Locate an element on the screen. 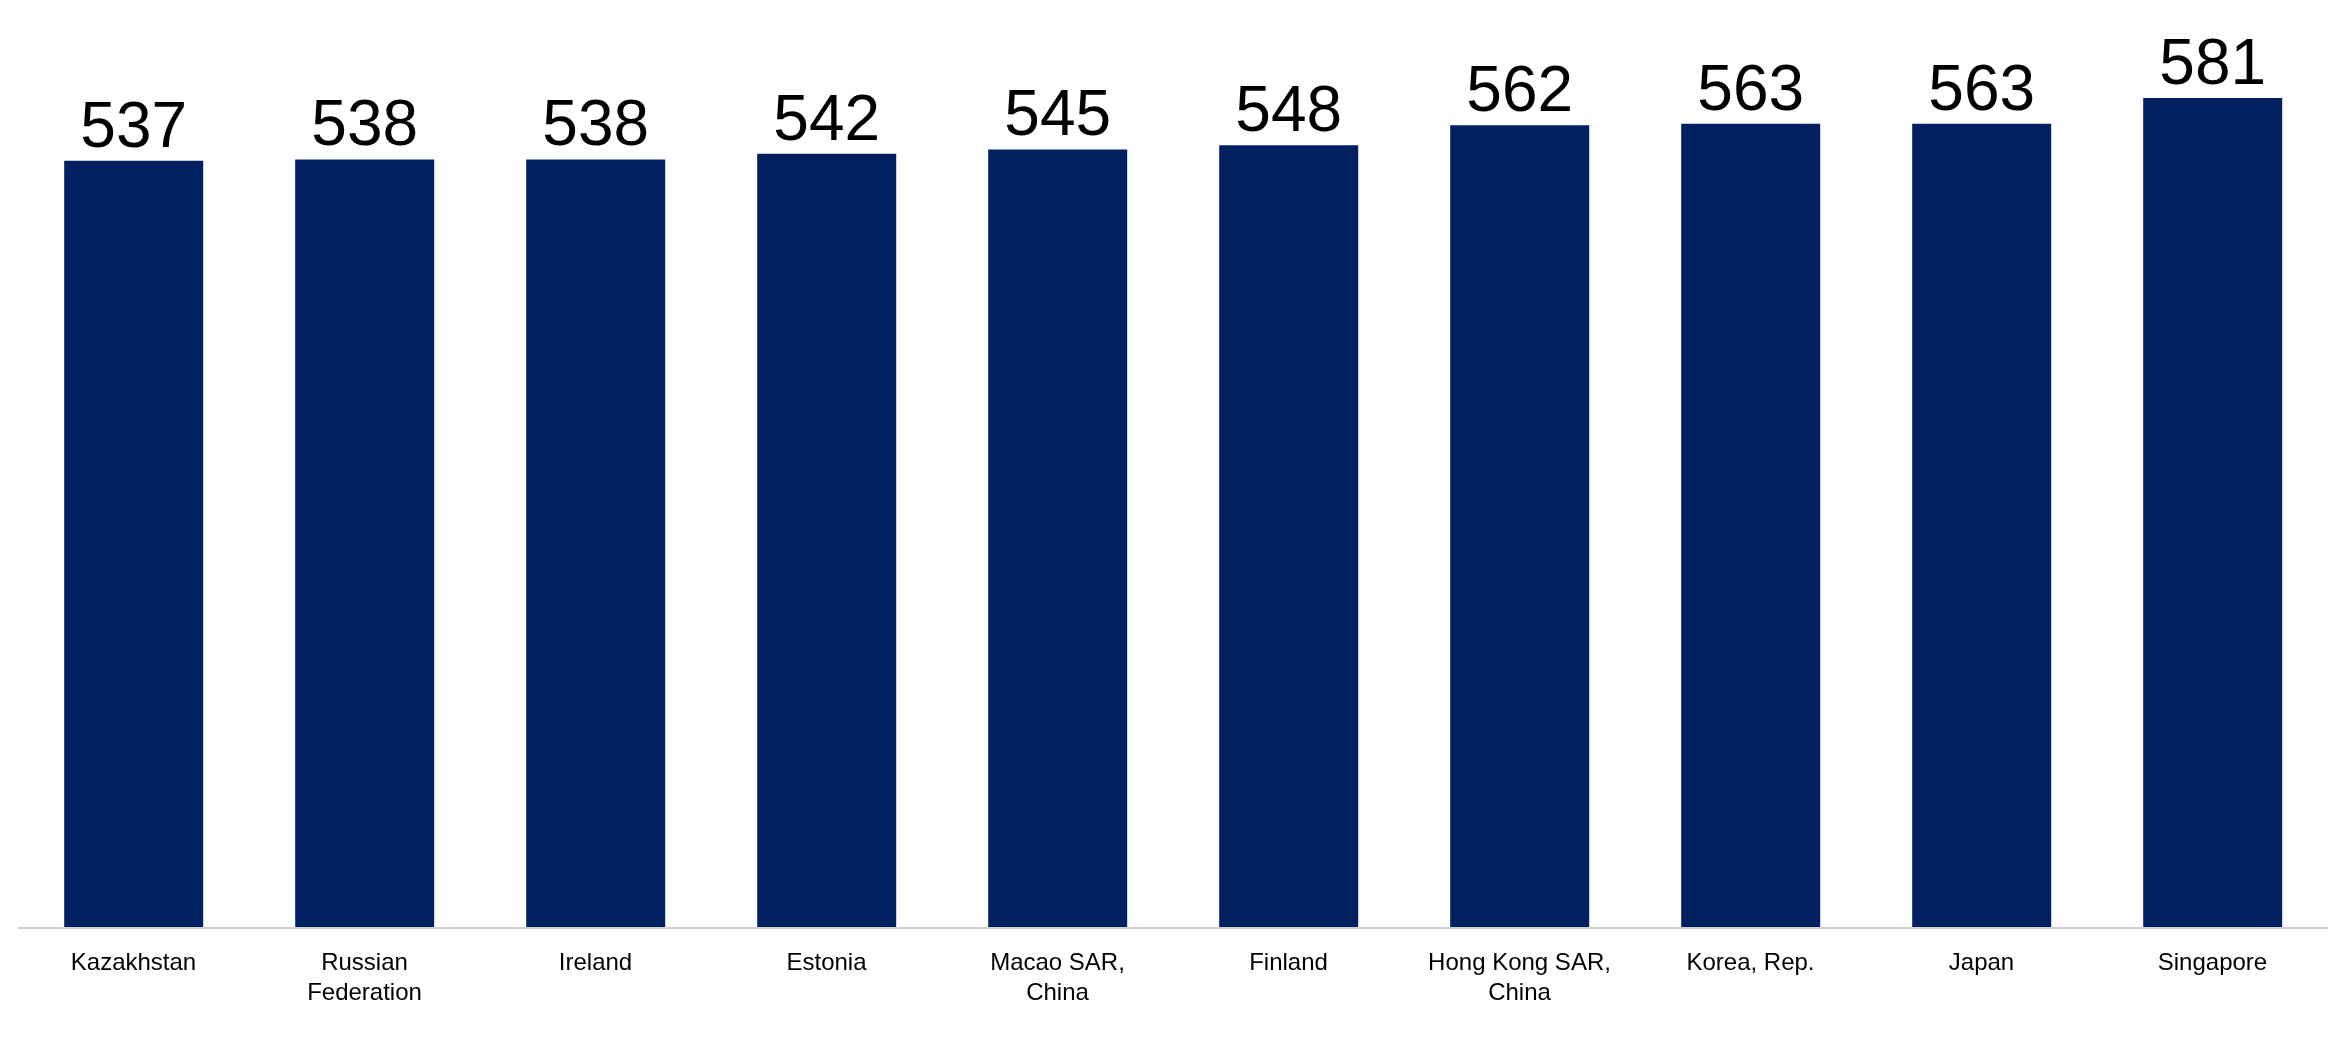  data-label: 562 is located at coordinates (1520, 89).